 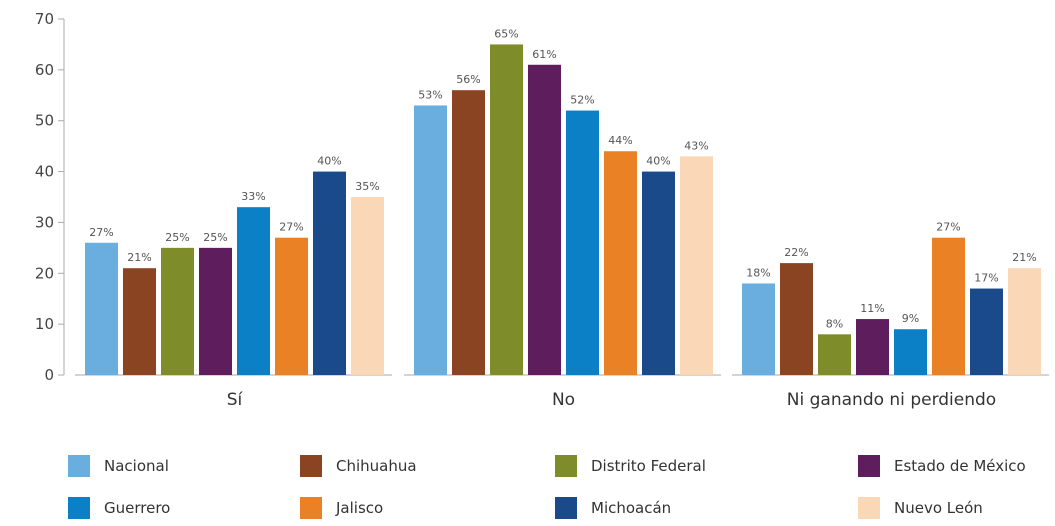 What do you see at coordinates (872, 308) in the screenshot?
I see `data-label: 11%` at bounding box center [872, 308].